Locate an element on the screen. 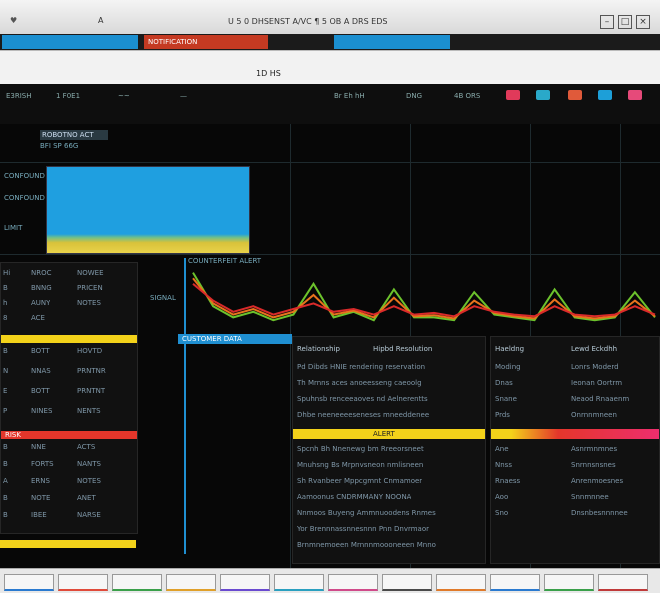 This screenshot has height=593, width=660. table-row: Th Mrnns aces anoeesseng caeoolg is located at coordinates (390, 386).